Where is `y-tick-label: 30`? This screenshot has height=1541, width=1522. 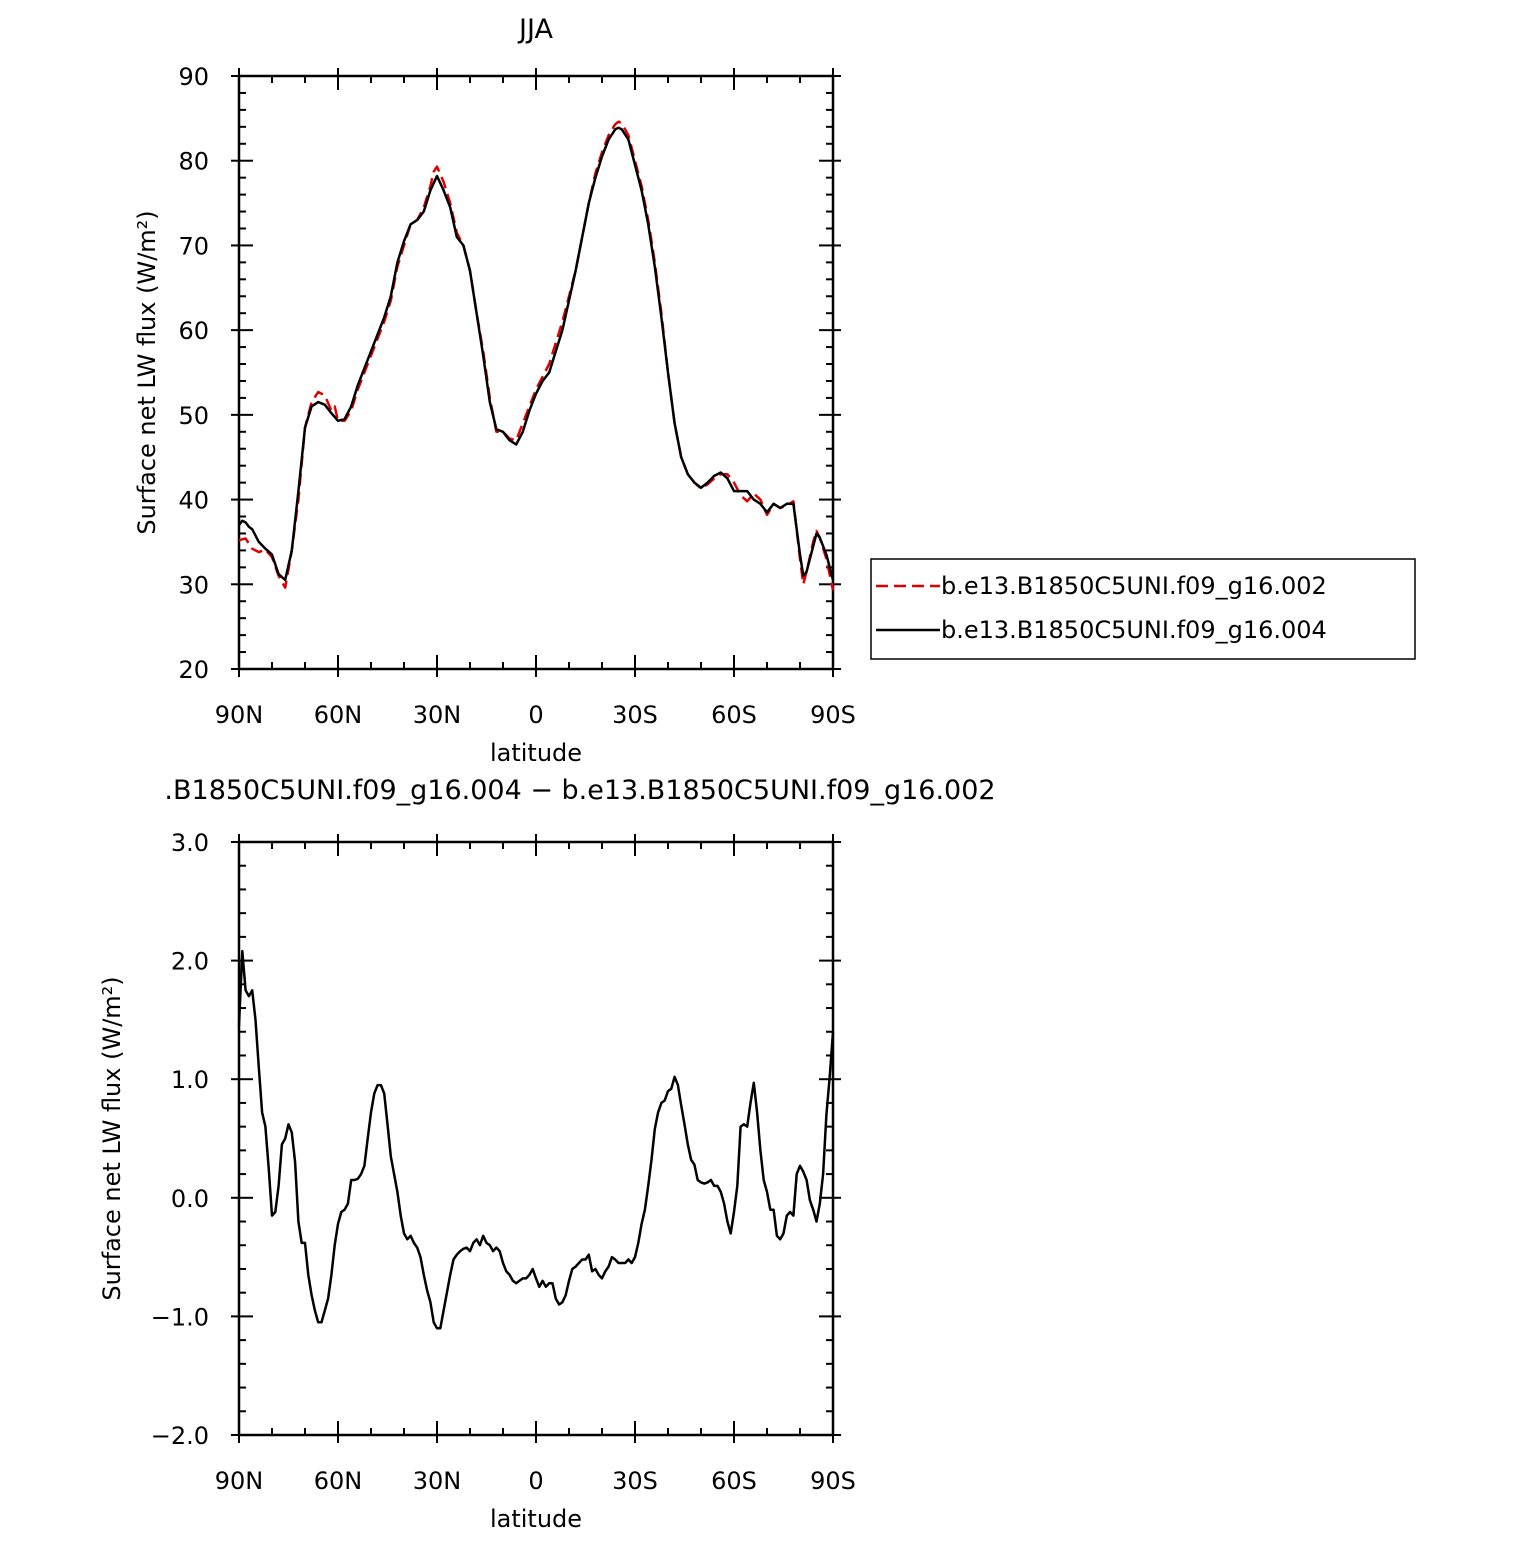
y-tick-label: 30 is located at coordinates (193, 585).